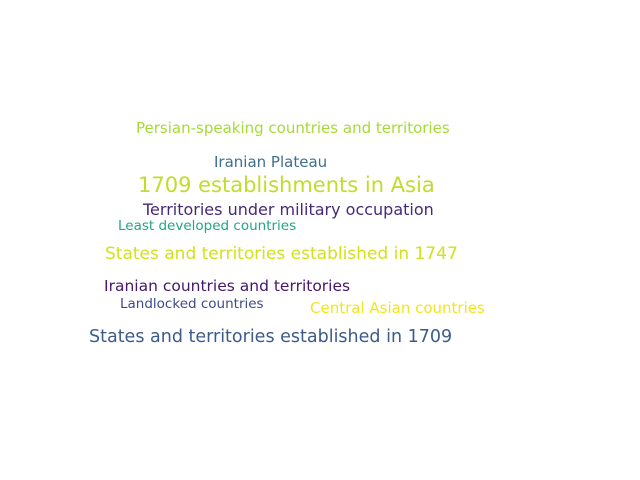 The width and height of the screenshot is (640, 480). What do you see at coordinates (397, 308) in the screenshot?
I see `word-central-asian-countries: Central Asian countries` at bounding box center [397, 308].